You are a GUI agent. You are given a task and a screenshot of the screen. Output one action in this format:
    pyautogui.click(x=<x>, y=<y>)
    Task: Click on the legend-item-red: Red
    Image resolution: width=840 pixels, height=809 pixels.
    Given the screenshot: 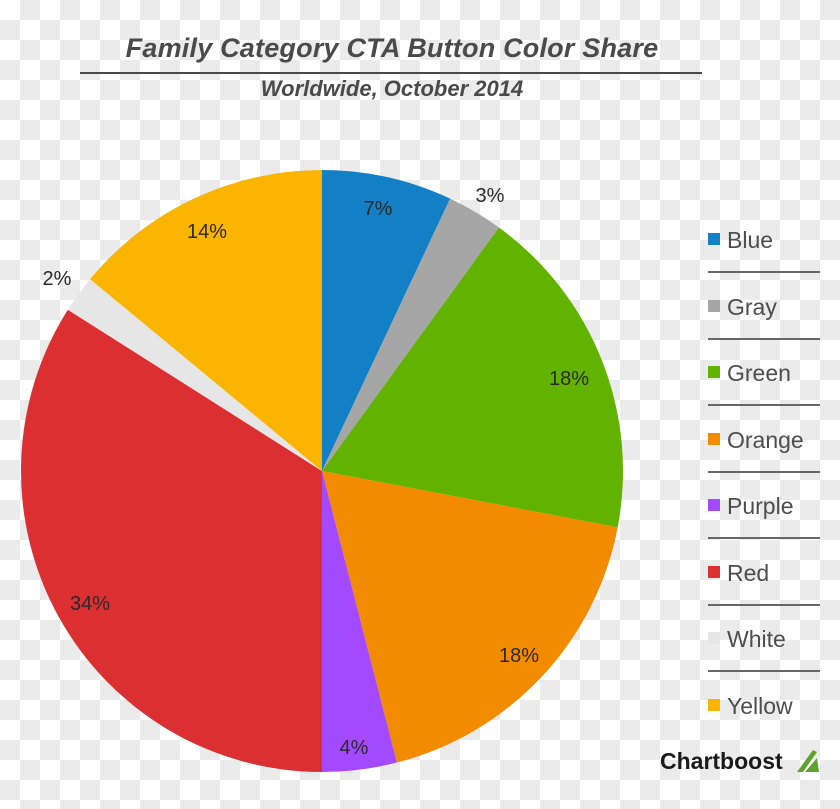 What is the action you would take?
    pyautogui.click(x=764, y=590)
    